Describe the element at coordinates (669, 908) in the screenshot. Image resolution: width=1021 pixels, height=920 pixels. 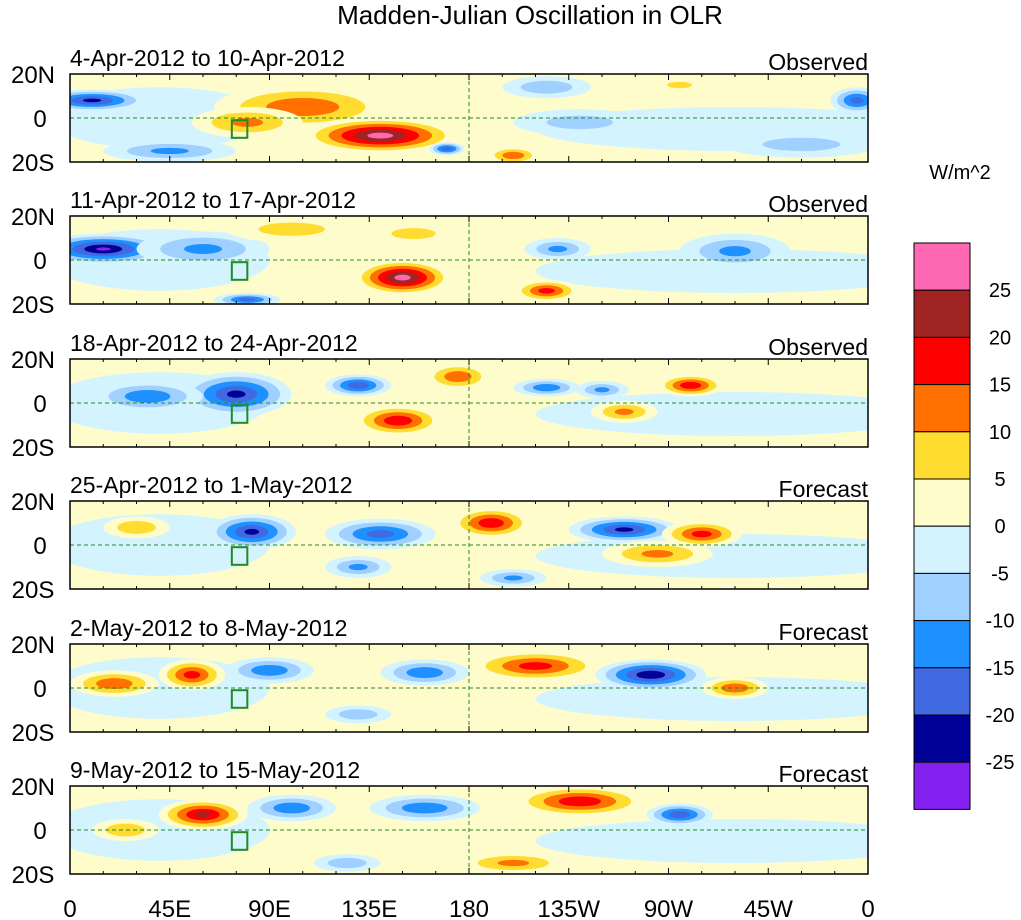
I see `x-tick-label: 90W` at that location.